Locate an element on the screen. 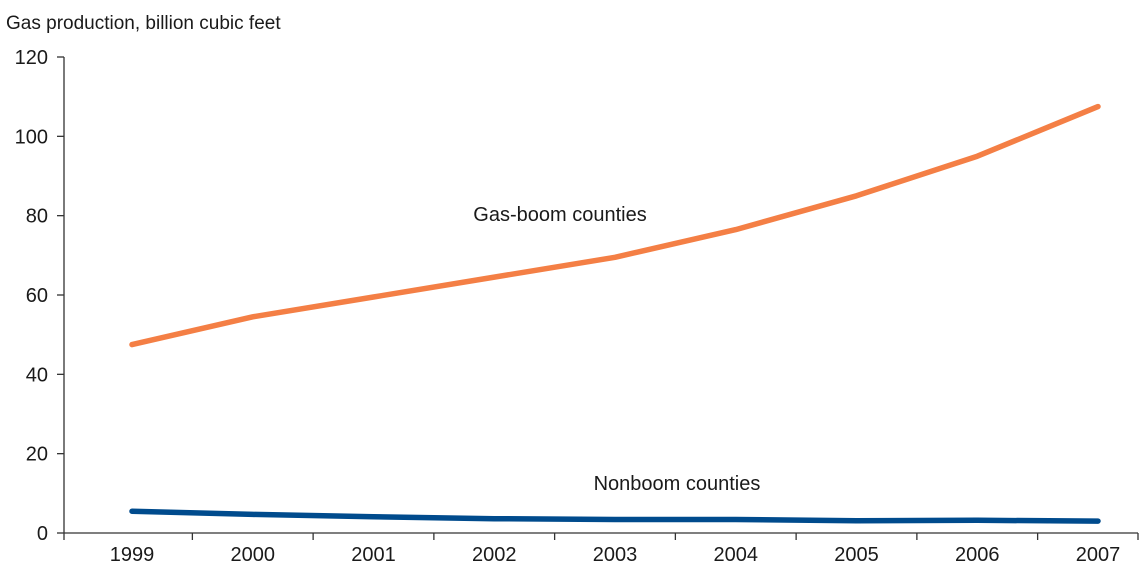  x-tick-label: 2007 is located at coordinates (1098, 554).